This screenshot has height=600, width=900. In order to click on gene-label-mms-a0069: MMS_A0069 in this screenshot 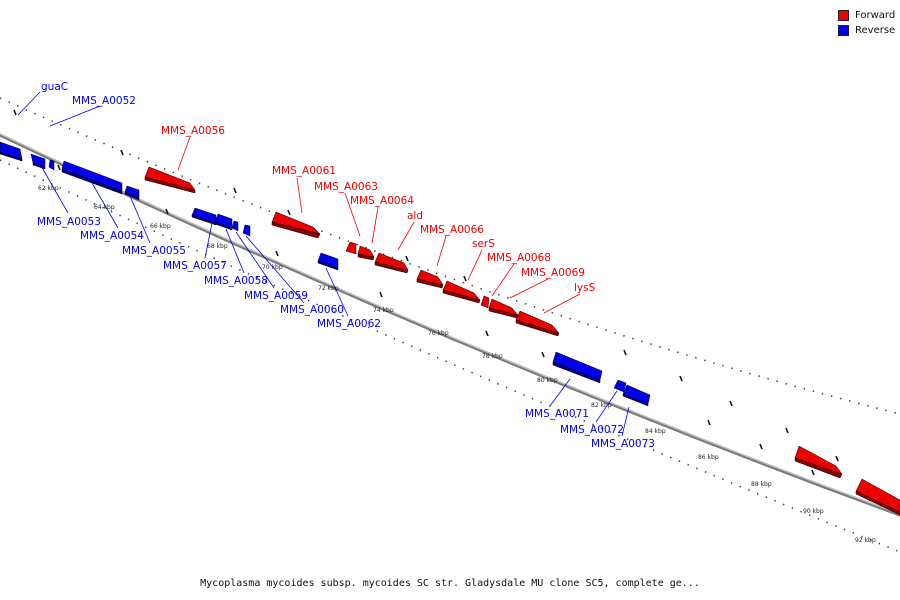, I will do `click(553, 273)`.